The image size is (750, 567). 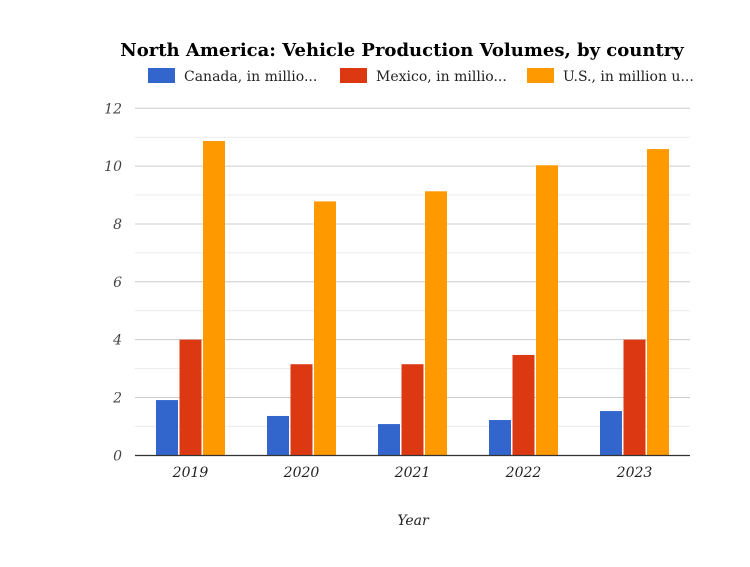 I want to click on bar-us-2022, so click(x=547, y=310).